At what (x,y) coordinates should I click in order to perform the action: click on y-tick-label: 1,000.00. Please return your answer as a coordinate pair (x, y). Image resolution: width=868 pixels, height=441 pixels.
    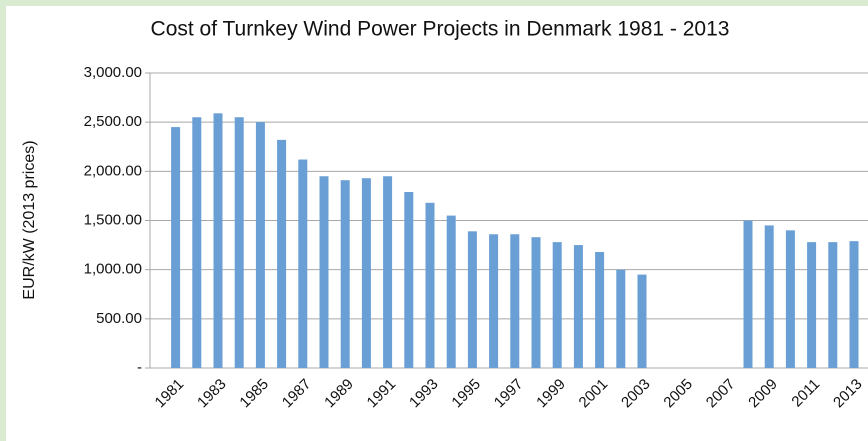
    Looking at the image, I should click on (113, 269).